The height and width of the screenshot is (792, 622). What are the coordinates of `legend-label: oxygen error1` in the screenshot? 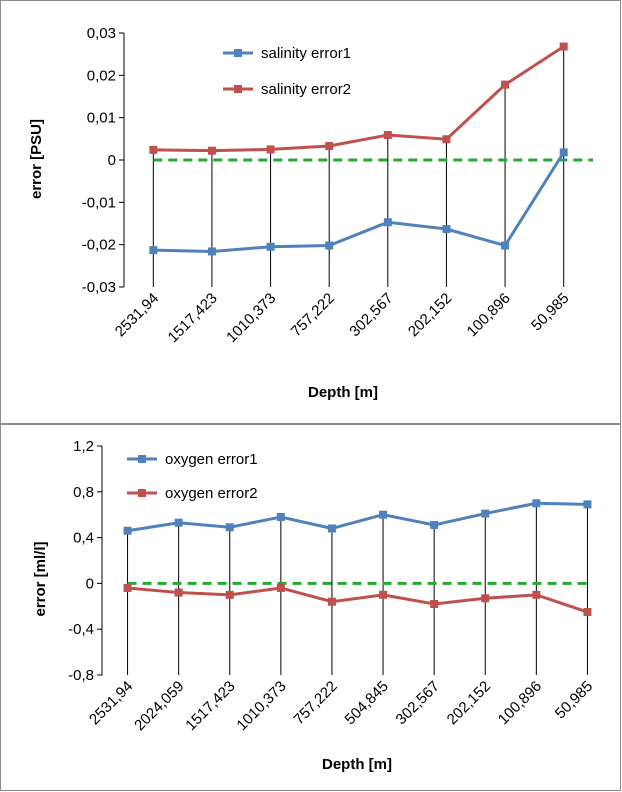 It's located at (211, 459).